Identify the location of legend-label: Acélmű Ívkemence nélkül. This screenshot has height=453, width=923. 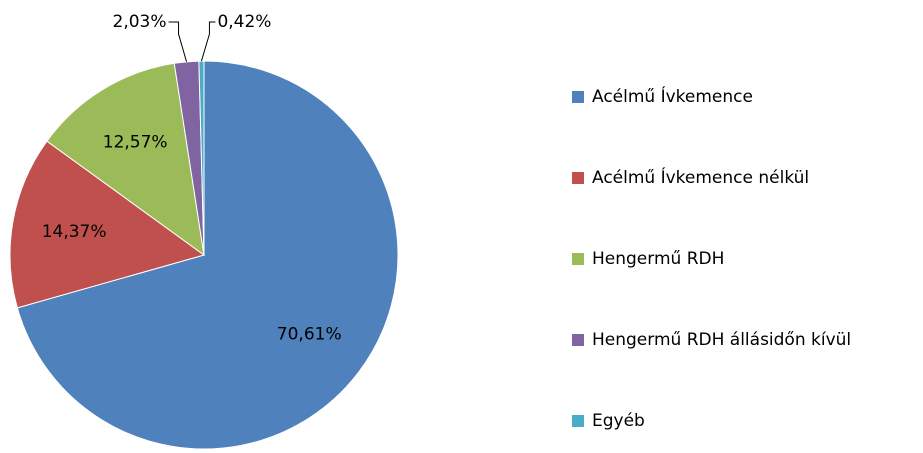
(700, 177).